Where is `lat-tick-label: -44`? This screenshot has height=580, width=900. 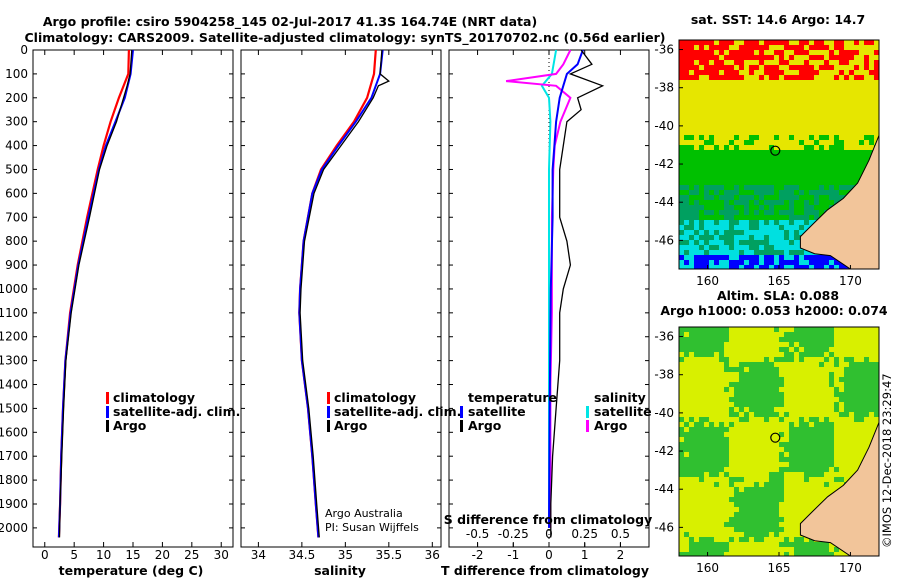
lat-tick-label: -44 is located at coordinates (664, 202).